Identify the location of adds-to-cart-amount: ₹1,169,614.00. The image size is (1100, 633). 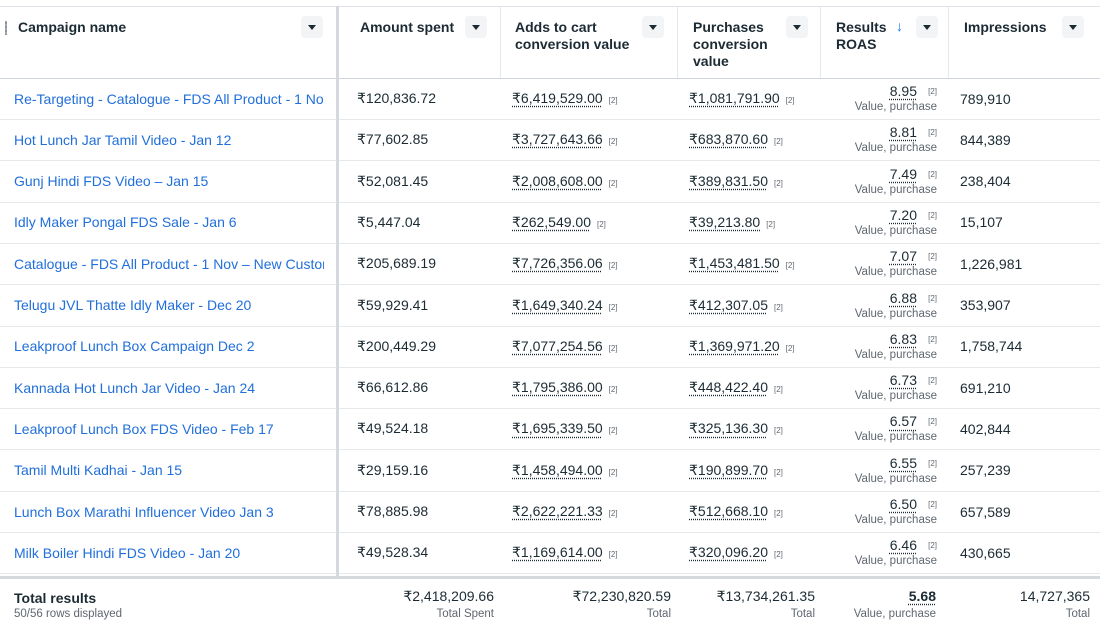
(557, 552).